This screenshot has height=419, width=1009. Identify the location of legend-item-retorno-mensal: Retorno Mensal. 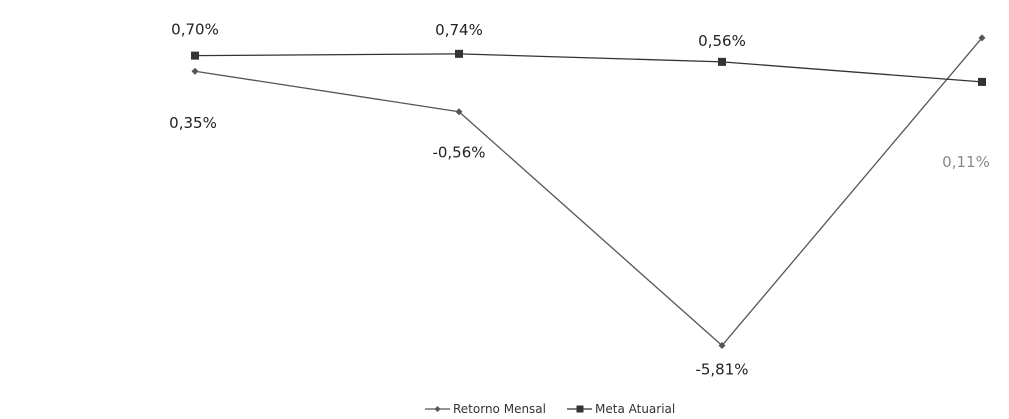
(485, 409).